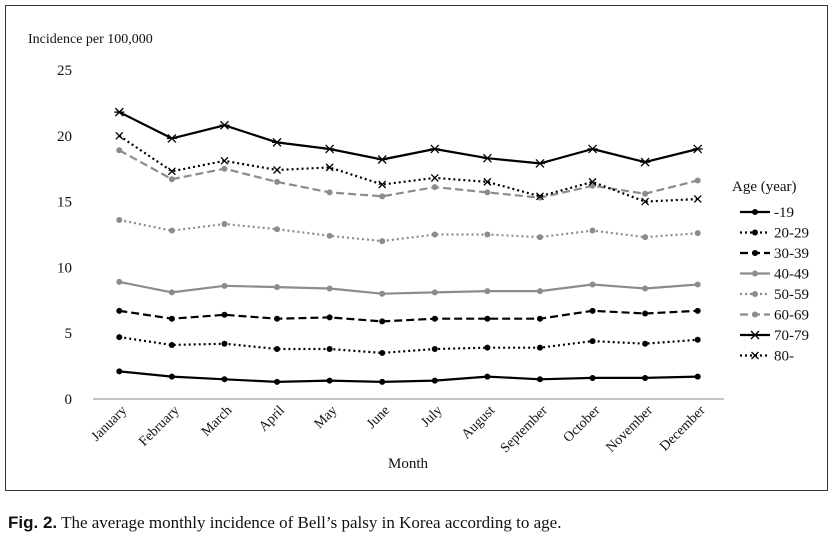 The width and height of the screenshot is (837, 539). Describe the element at coordinates (33, 522) in the screenshot. I see `caption-label: Fig. 2.` at that location.